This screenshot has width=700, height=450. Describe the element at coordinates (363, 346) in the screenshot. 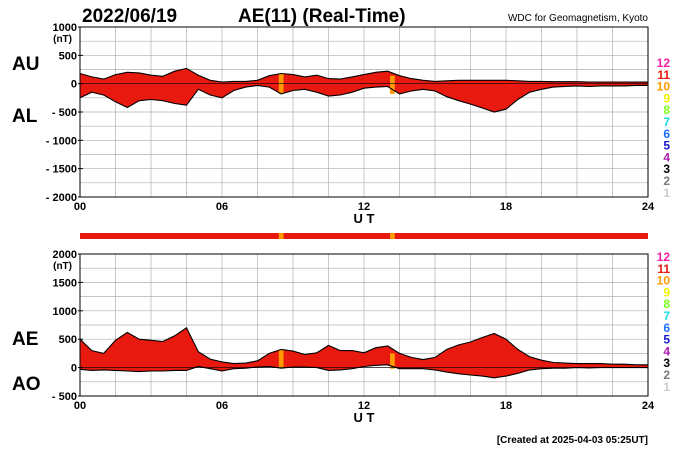

I see `series-line-ae` at that location.